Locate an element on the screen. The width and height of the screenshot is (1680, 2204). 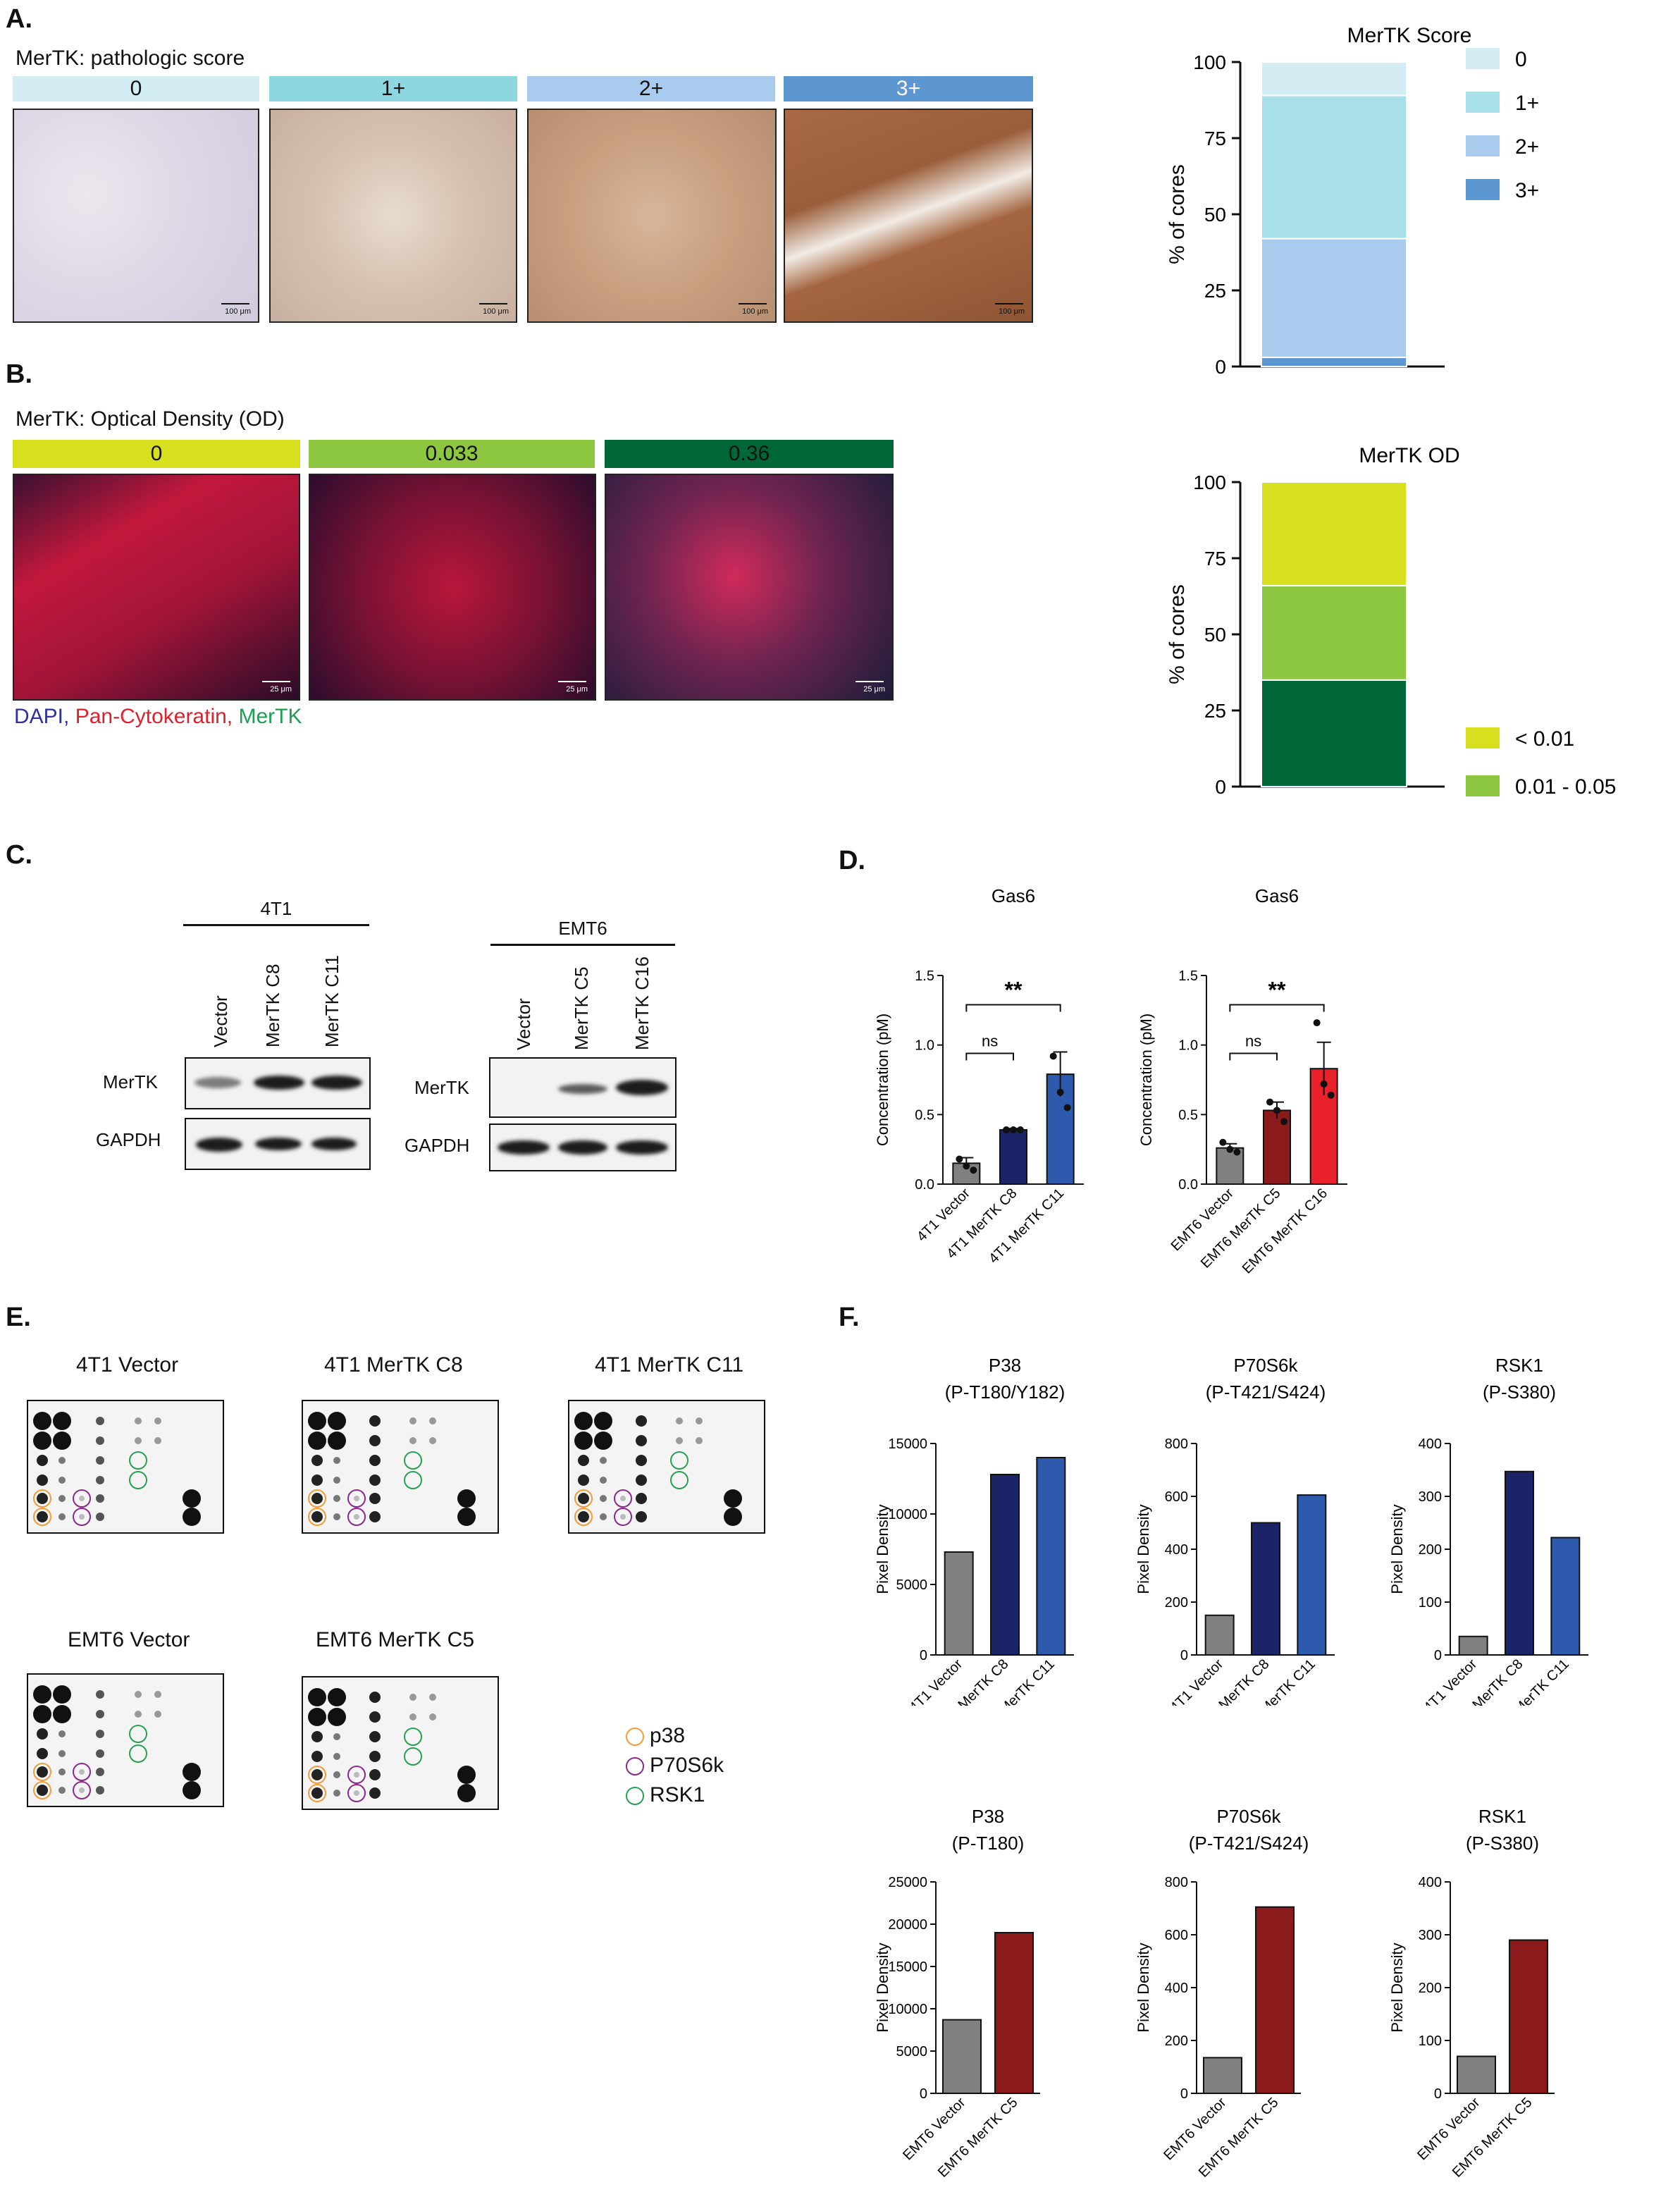
significance-label: ns is located at coordinates (1253, 1041).